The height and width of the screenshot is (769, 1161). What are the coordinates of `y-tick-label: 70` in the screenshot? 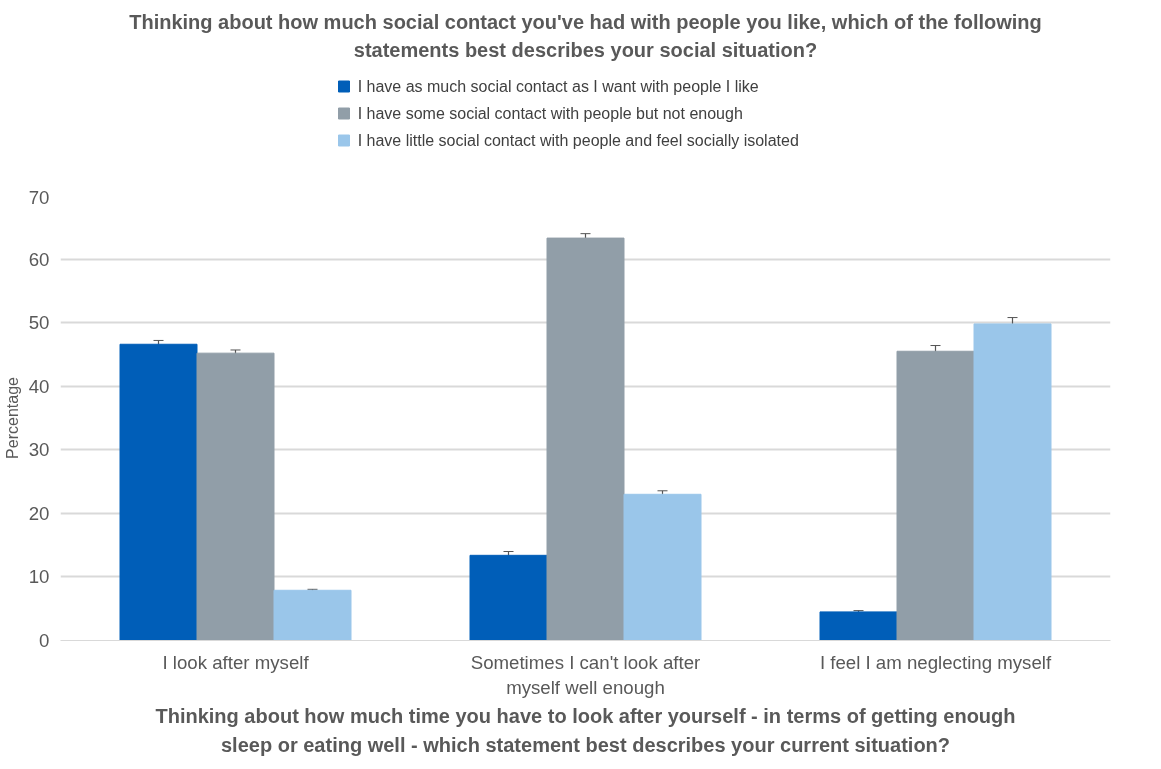 It's located at (39, 197).